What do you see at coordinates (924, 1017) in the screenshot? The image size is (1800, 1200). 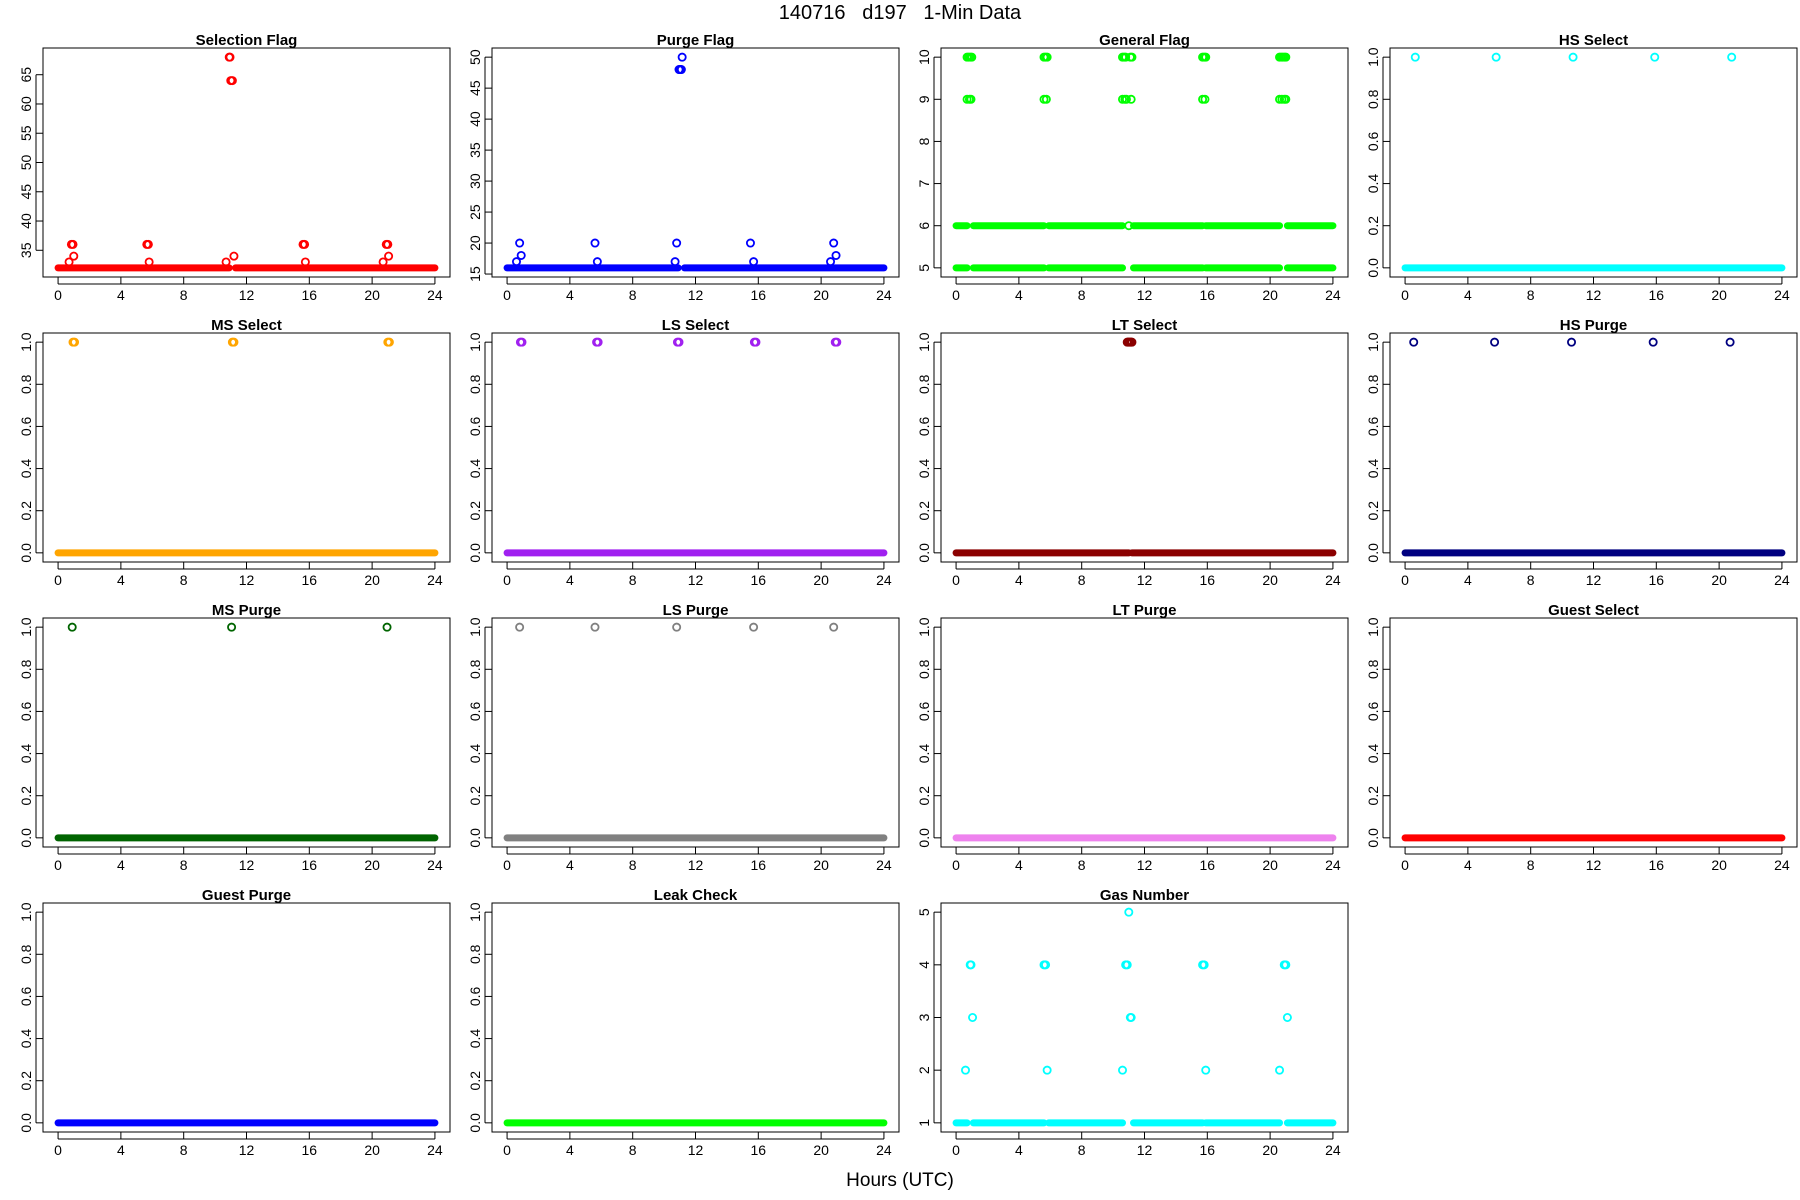 I see `y-tick-label: 3` at bounding box center [924, 1017].